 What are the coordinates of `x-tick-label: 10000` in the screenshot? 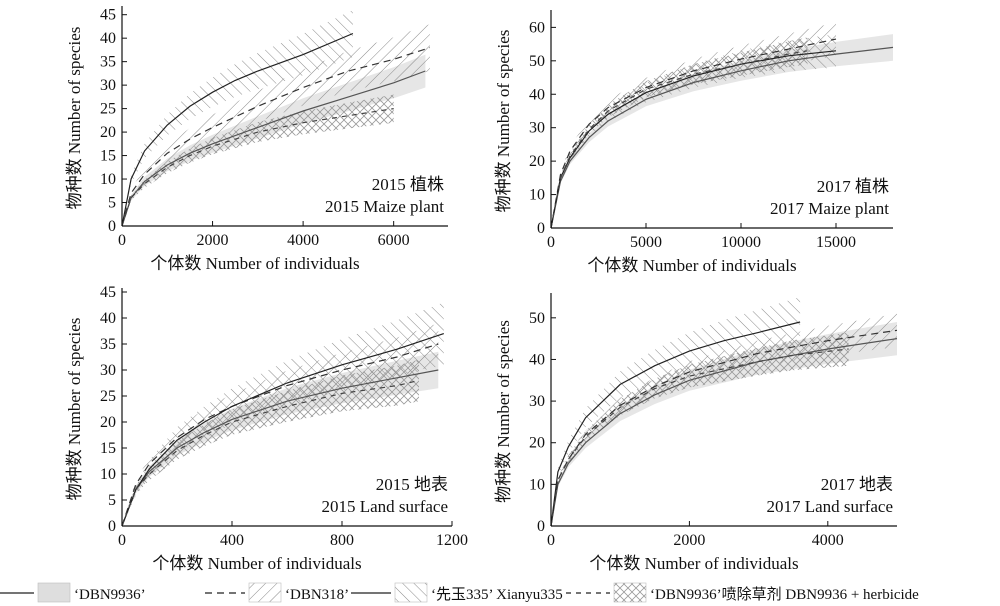 It's located at (741, 242).